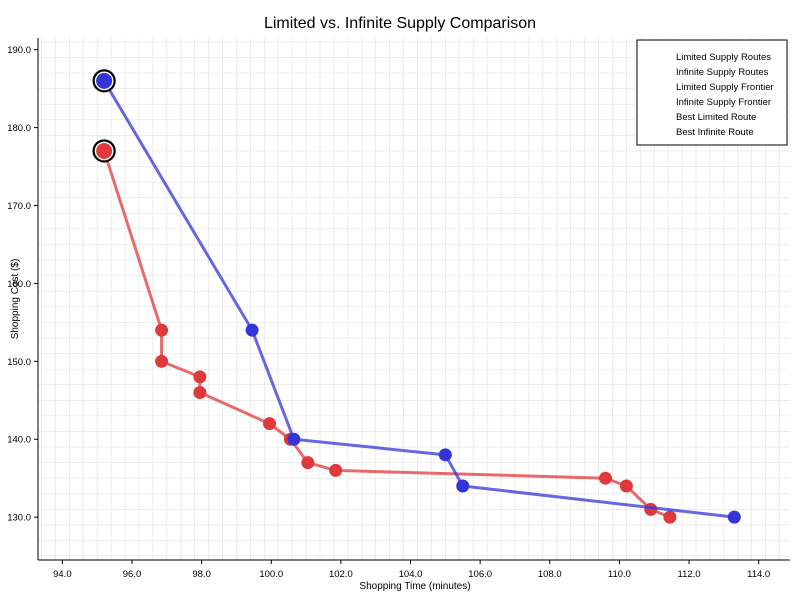  I want to click on y-tick-label: 150.0, so click(19, 362).